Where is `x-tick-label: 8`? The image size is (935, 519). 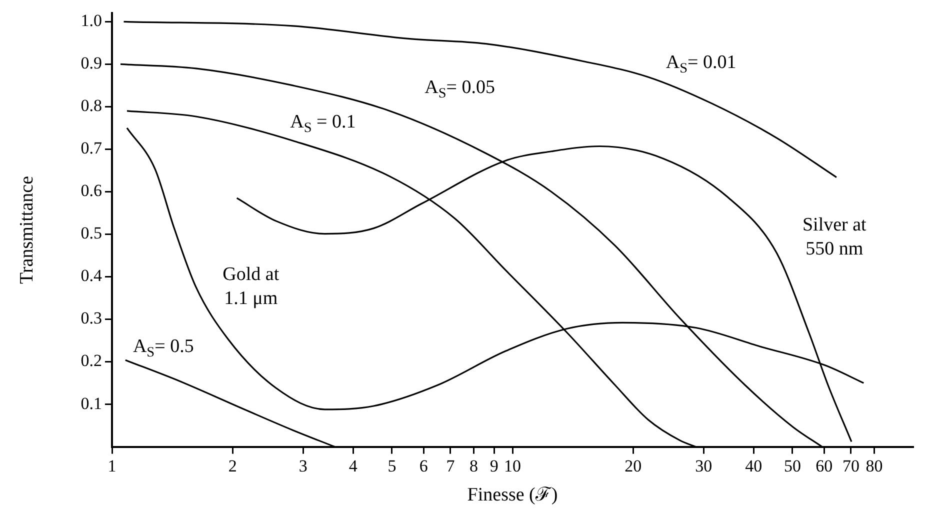
x-tick-label: 8 is located at coordinates (473, 466).